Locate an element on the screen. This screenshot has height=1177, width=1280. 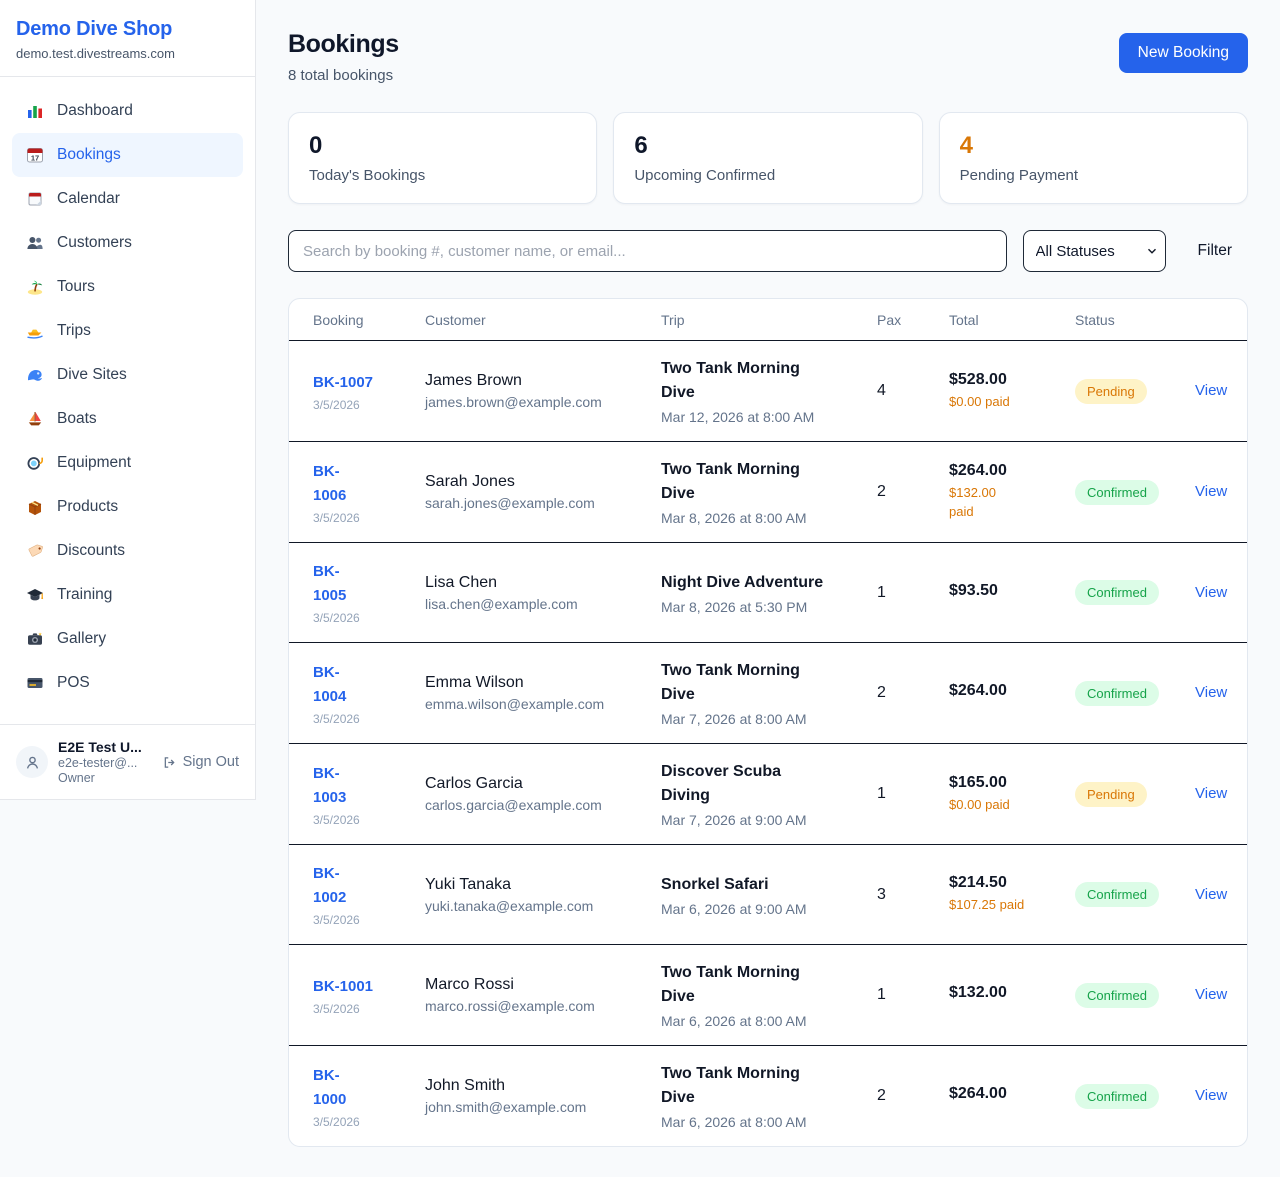
customer-name: James Brown is located at coordinates (473, 380).